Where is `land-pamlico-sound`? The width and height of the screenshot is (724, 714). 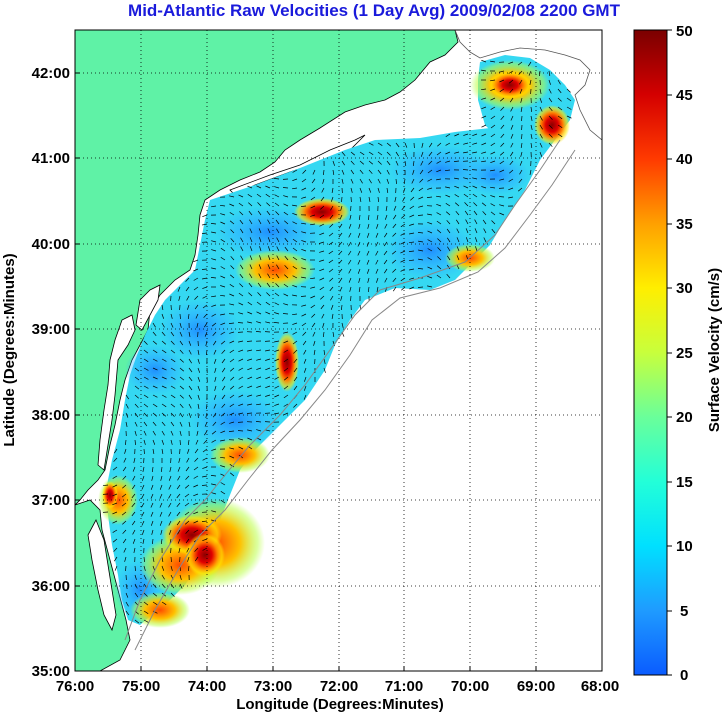
land-pamlico-sound is located at coordinates (102, 575).